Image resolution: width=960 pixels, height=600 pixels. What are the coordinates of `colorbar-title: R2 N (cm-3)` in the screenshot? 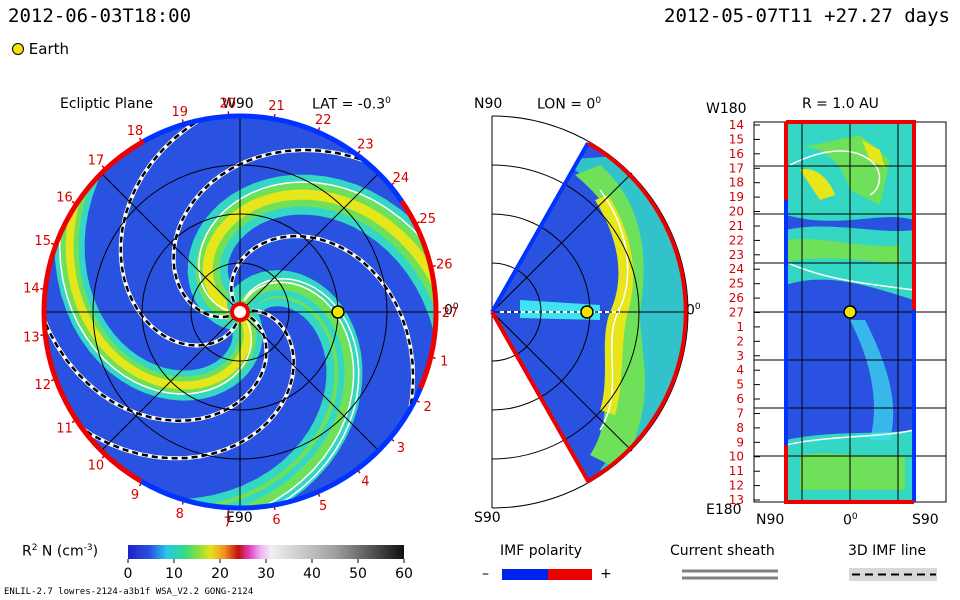 It's located at (60, 551).